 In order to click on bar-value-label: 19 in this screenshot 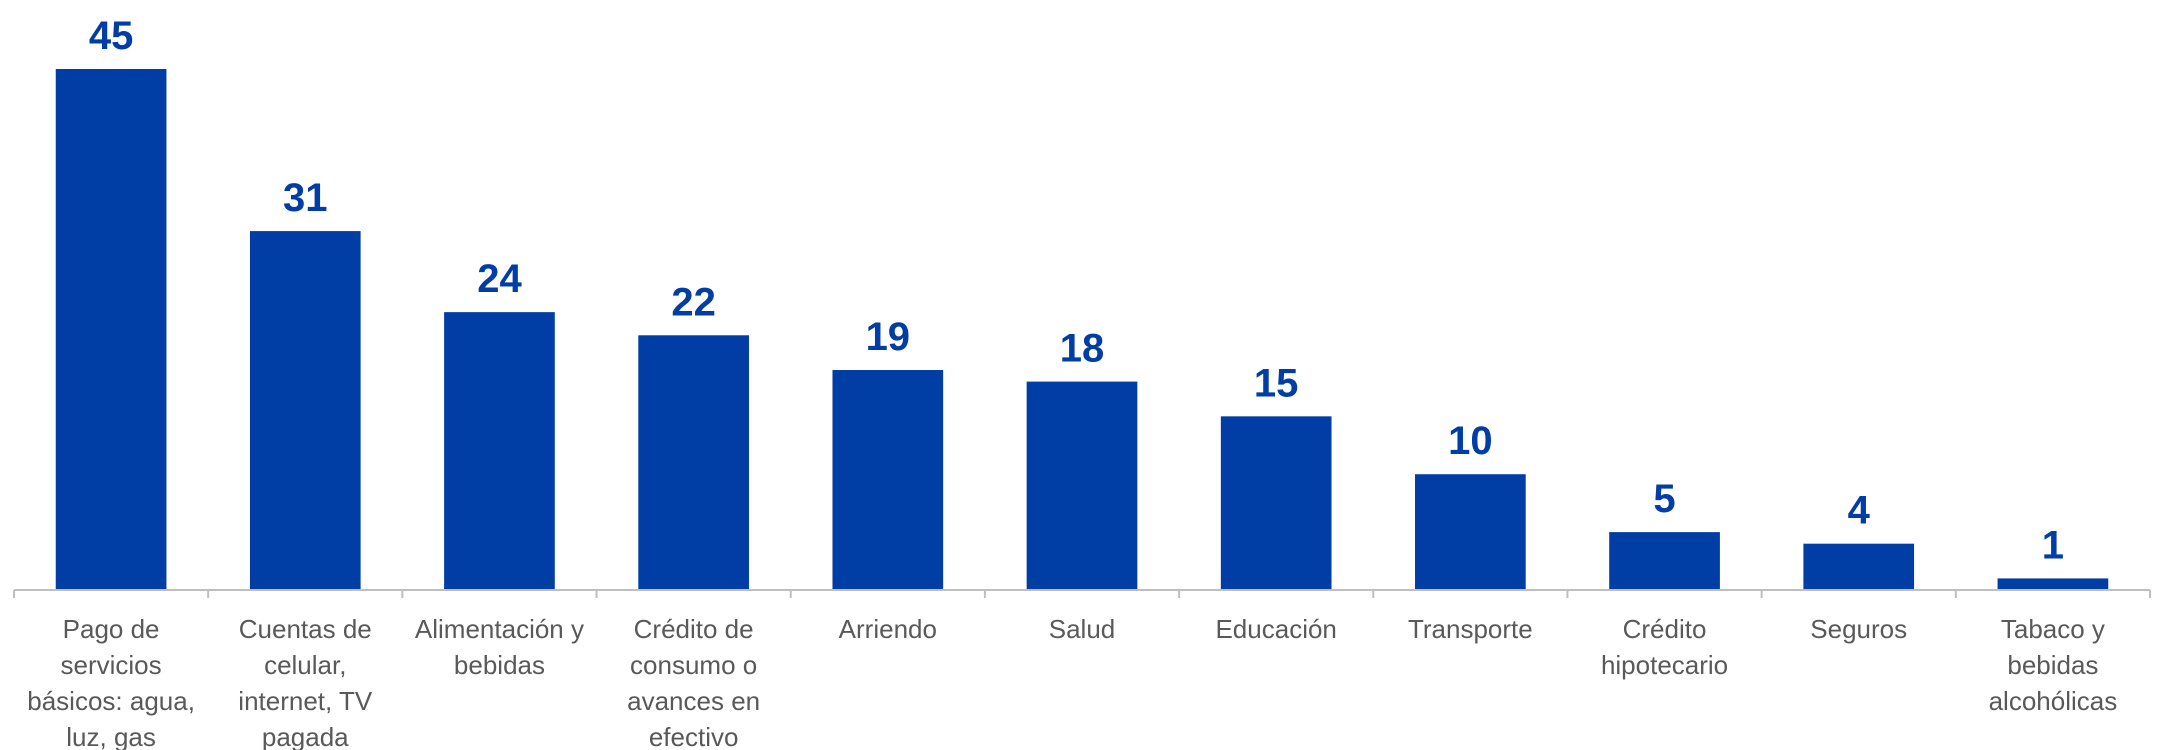, I will do `click(888, 337)`.